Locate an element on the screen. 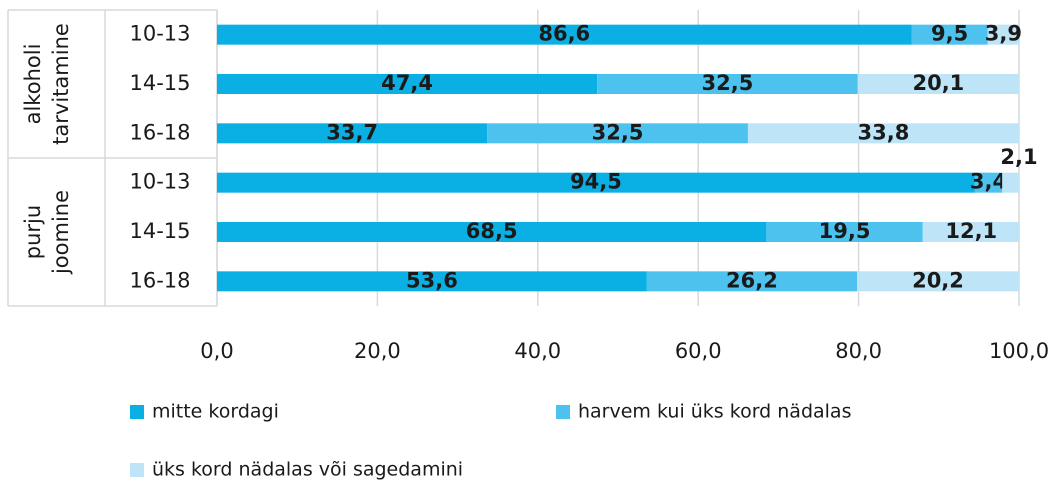  x-tick-label: 60,0 is located at coordinates (698, 351).